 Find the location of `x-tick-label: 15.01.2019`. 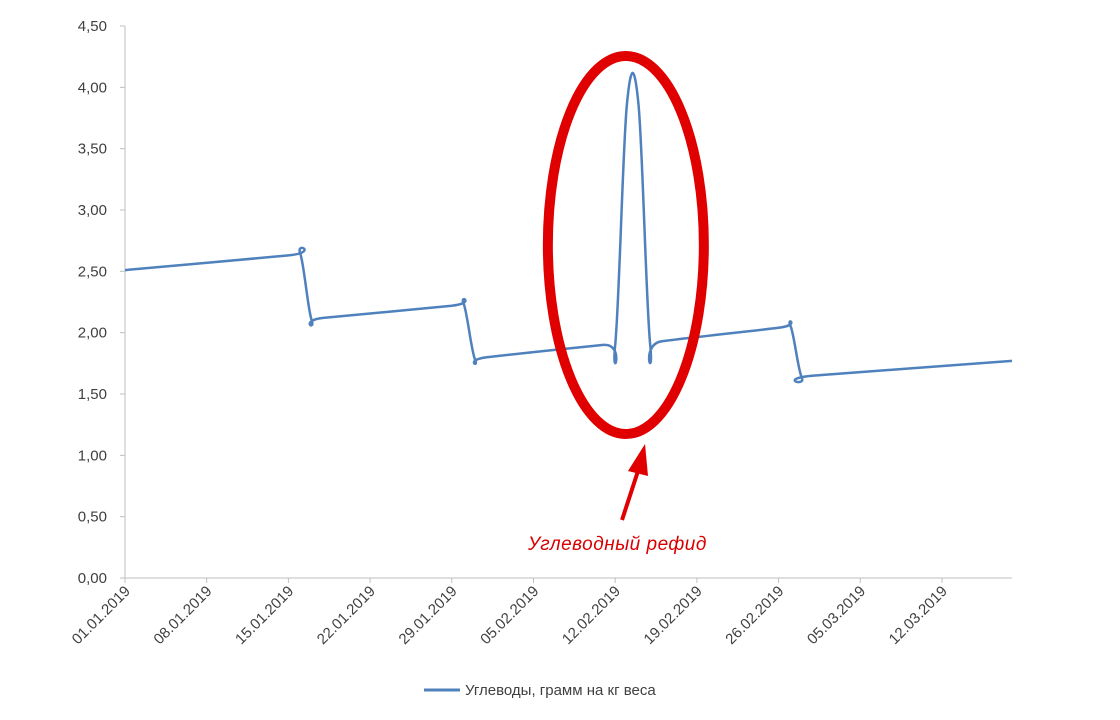

x-tick-label: 15.01.2019 is located at coordinates (264, 615).